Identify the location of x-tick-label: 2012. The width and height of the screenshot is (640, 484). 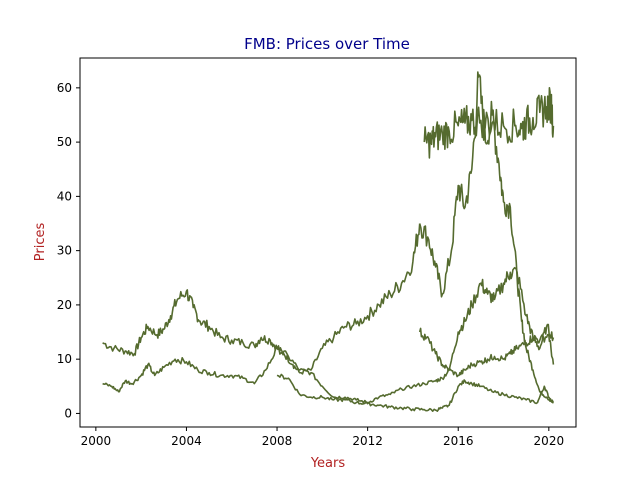
(367, 441).